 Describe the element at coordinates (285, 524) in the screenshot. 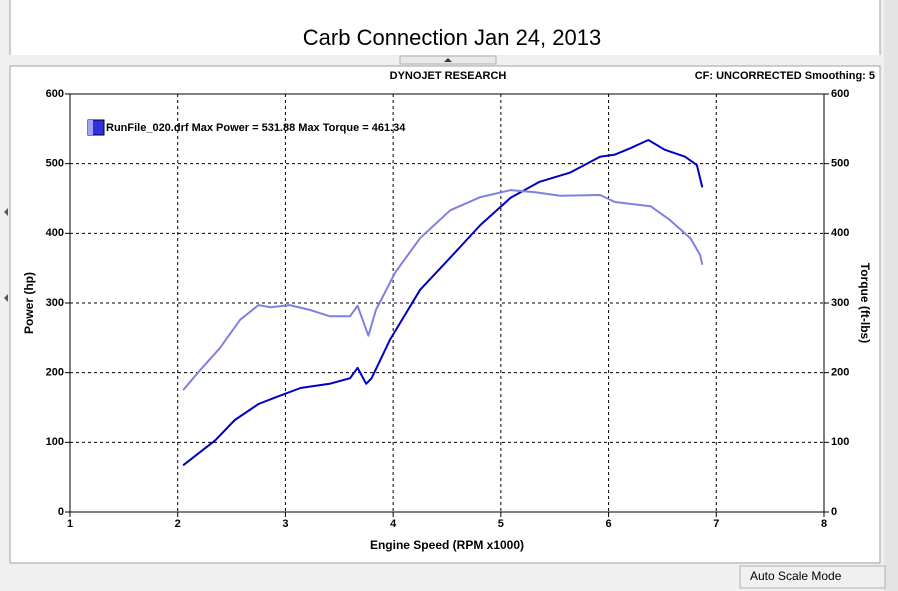

I see `x-tick-label: 3` at that location.